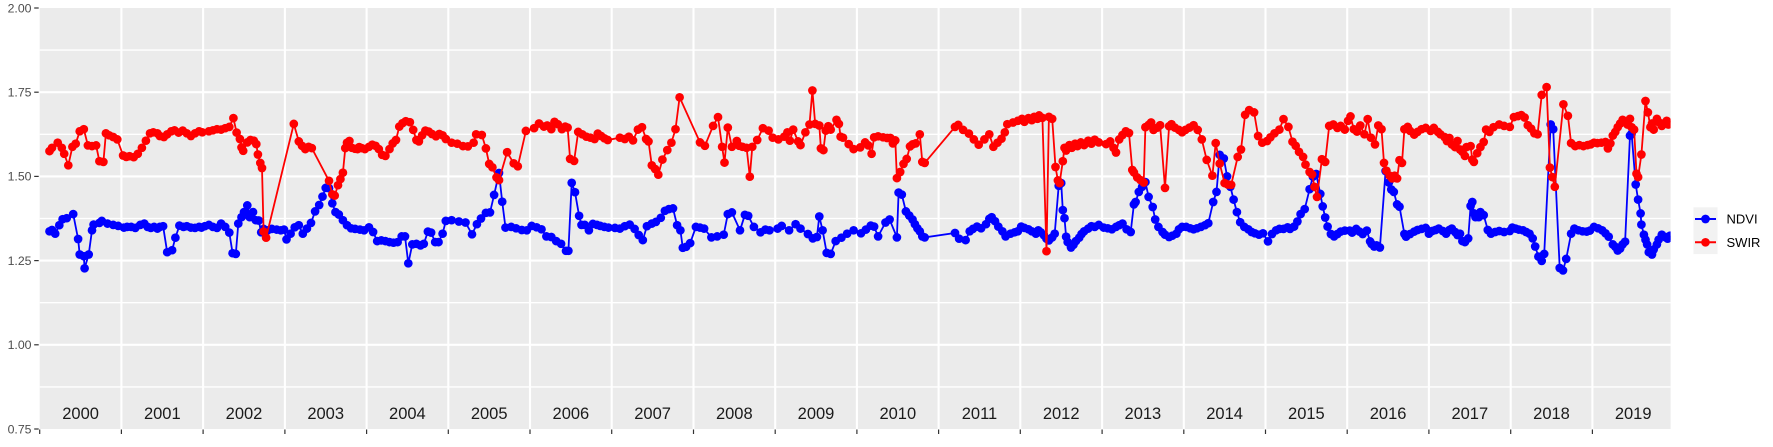  What do you see at coordinates (20, 93) in the screenshot?
I see `svg-text: 1.75` at bounding box center [20, 93].